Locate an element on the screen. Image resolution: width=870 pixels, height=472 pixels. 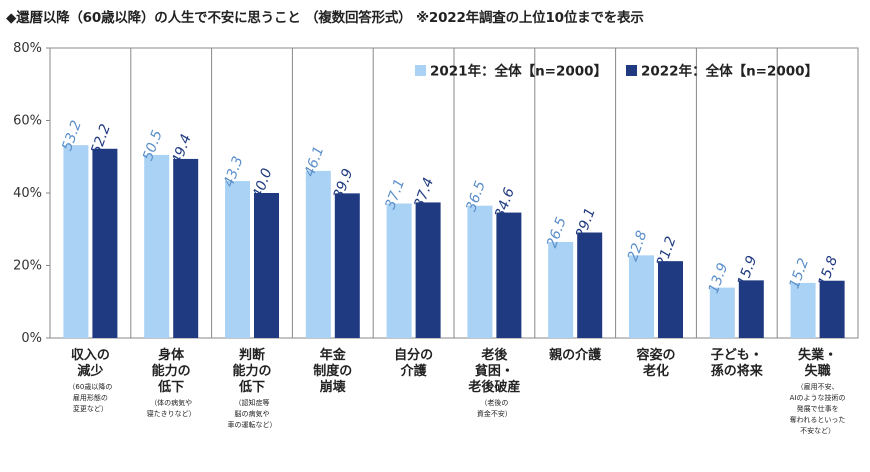
y-tick-label: 0% is located at coordinates (31, 338).